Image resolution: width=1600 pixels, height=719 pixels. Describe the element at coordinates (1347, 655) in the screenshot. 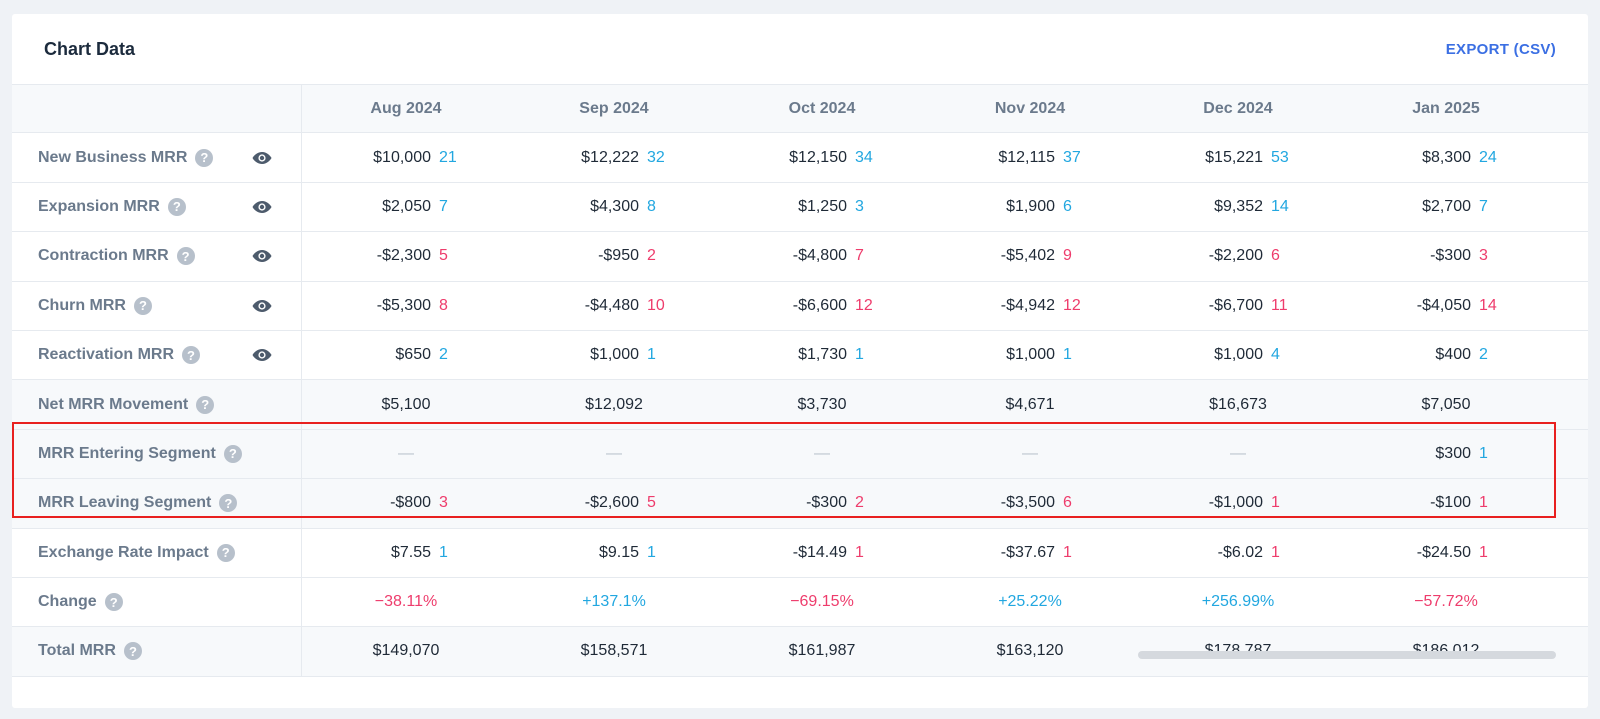

I see `horizontal-scrollbar` at that location.